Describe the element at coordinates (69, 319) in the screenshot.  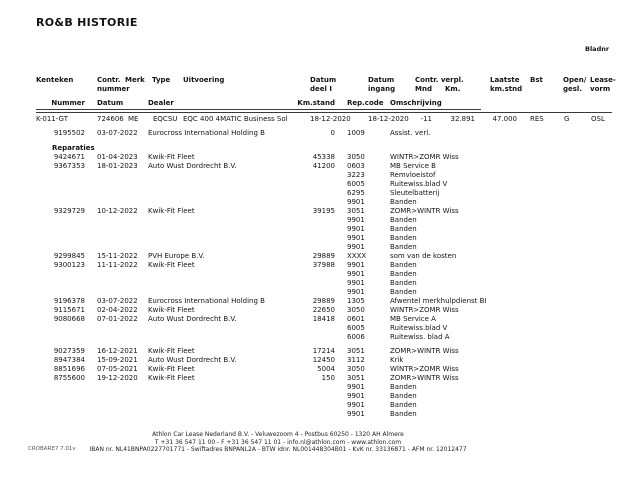
I see `cell-nummer: 9080668` at that location.